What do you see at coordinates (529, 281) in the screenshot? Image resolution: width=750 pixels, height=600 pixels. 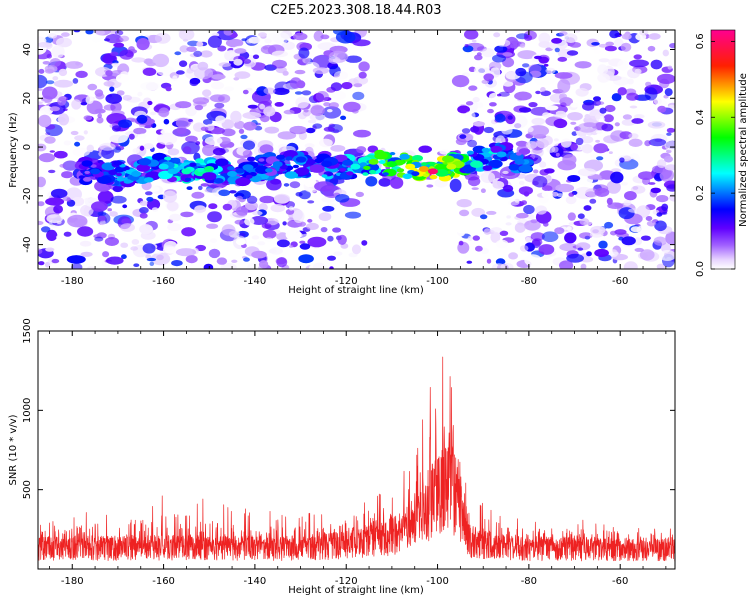 I see `x-tick-label: -80` at bounding box center [529, 281].